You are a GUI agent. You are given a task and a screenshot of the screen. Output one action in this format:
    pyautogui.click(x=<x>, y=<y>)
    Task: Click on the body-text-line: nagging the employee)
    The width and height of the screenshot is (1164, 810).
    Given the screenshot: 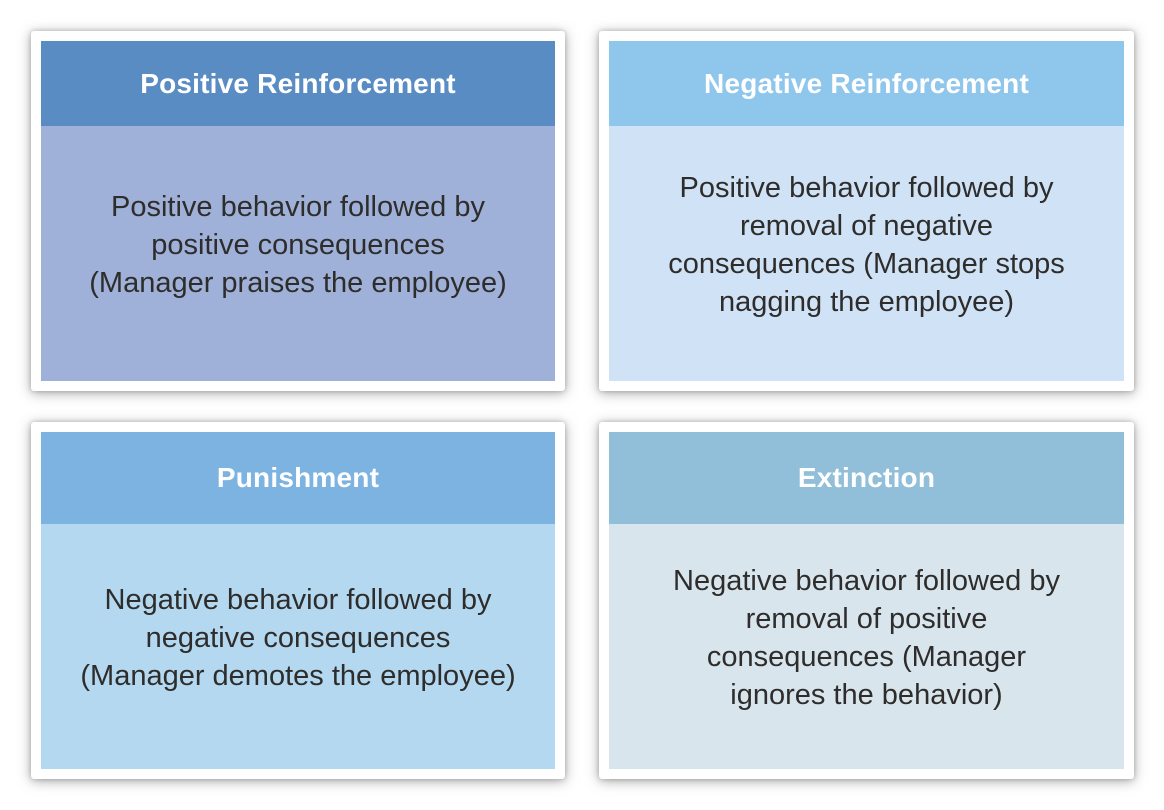 What is the action you would take?
    pyautogui.click(x=866, y=301)
    